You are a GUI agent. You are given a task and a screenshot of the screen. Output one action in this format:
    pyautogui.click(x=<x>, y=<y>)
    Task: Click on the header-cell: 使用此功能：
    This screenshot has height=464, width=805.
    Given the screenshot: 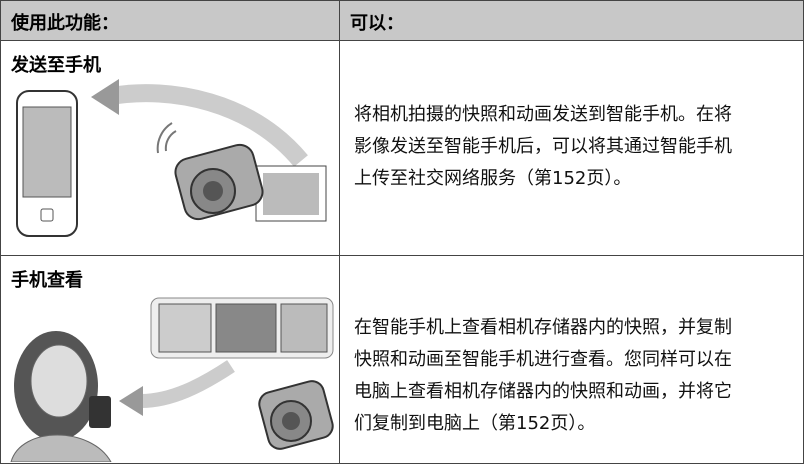 What is the action you would take?
    pyautogui.click(x=170, y=20)
    